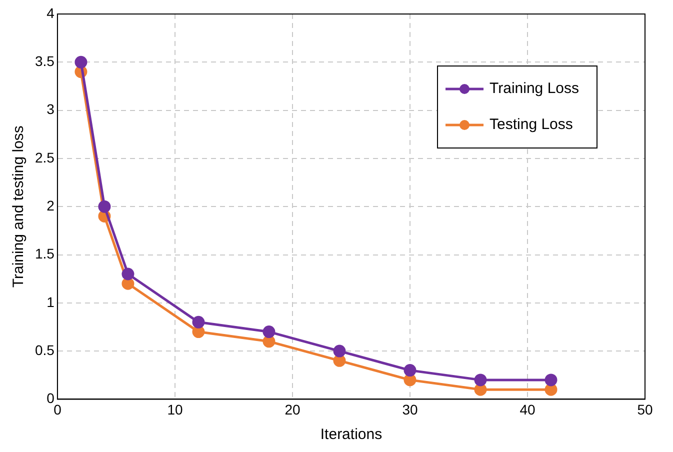  Describe the element at coordinates (535, 89) in the screenshot. I see `legend-label: Training Loss` at that location.